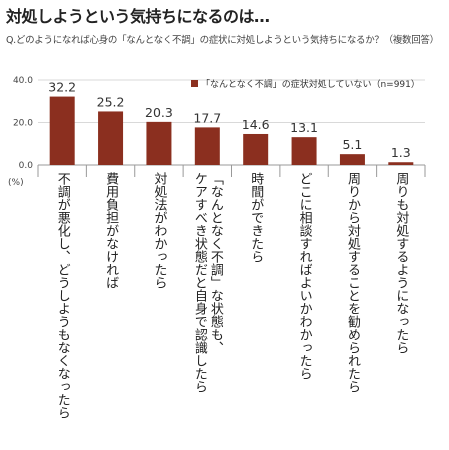 This screenshot has width=449, height=450. Describe the element at coordinates (256, 217) in the screenshot. I see `category-label: 時間ができたら` at that location.